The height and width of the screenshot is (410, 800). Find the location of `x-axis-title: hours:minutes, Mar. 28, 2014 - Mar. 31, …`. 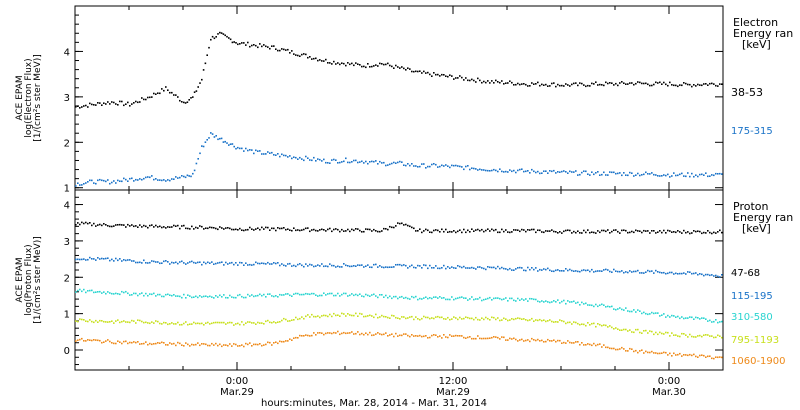

x-axis-title: hours:minutes, Mar. 28, 2014 - Mar. 31, … is located at coordinates (374, 403).